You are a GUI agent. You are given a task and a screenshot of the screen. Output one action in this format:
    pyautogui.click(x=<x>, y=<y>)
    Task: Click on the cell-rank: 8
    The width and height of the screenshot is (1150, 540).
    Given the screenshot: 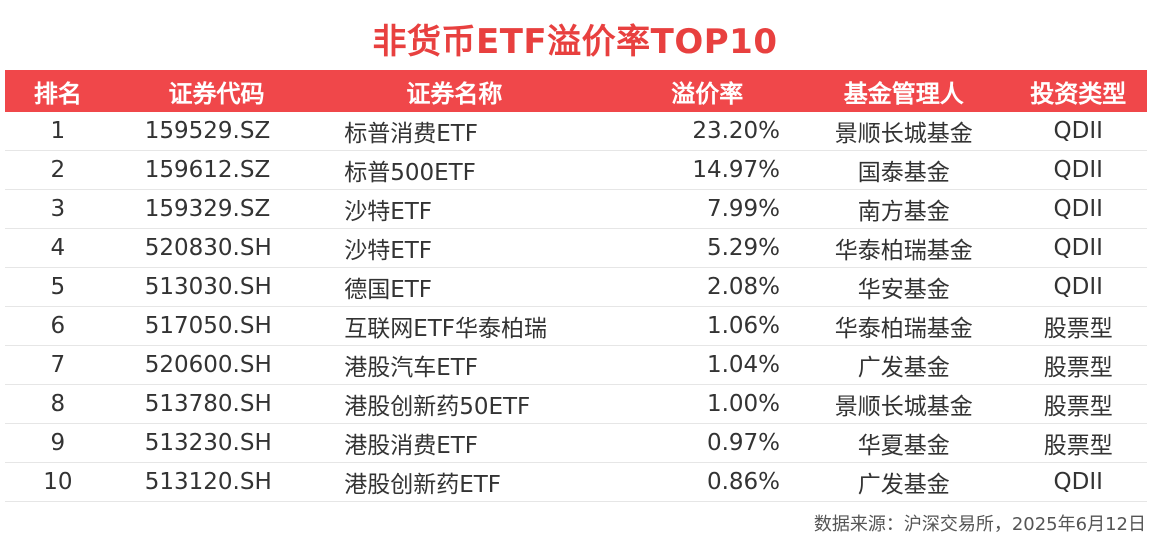 What is the action you would take?
    pyautogui.click(x=58, y=404)
    